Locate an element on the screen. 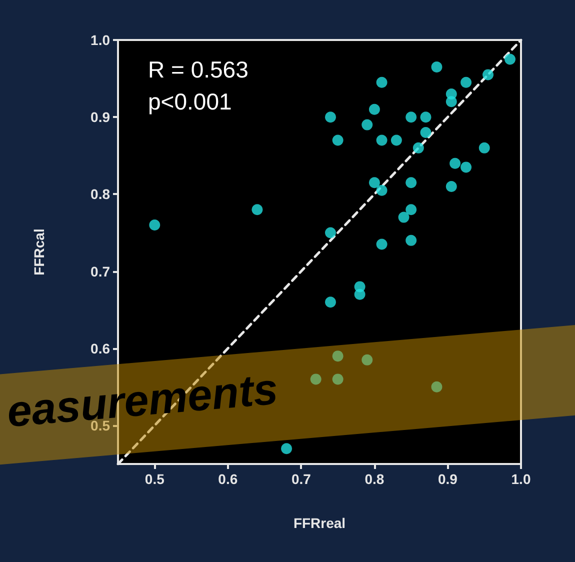 The width and height of the screenshot is (575, 562). annotation: p<0.001 is located at coordinates (190, 101).